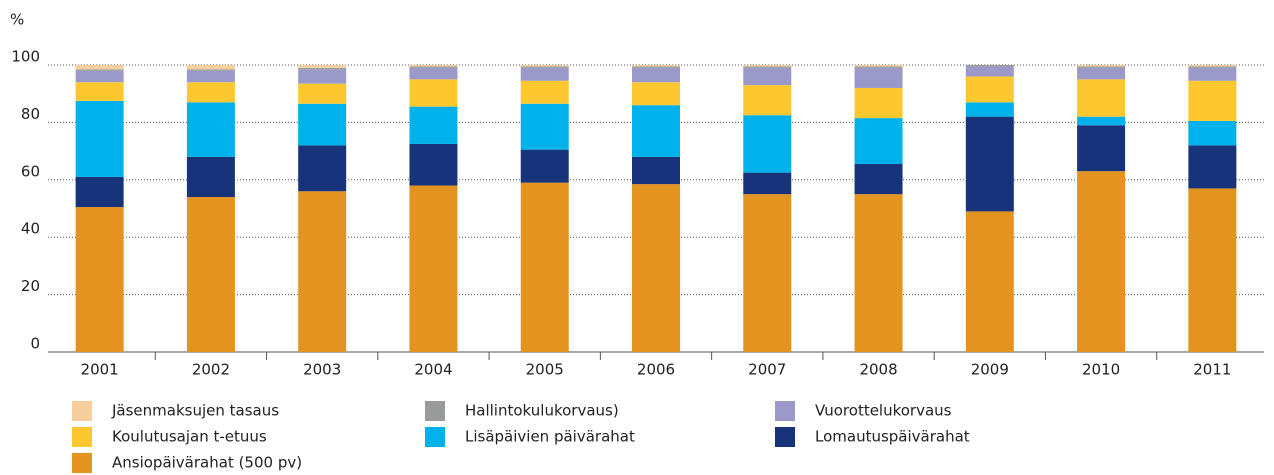 This screenshot has width=1274, height=475. I want to click on x-tick-label: 2004, so click(433, 370).